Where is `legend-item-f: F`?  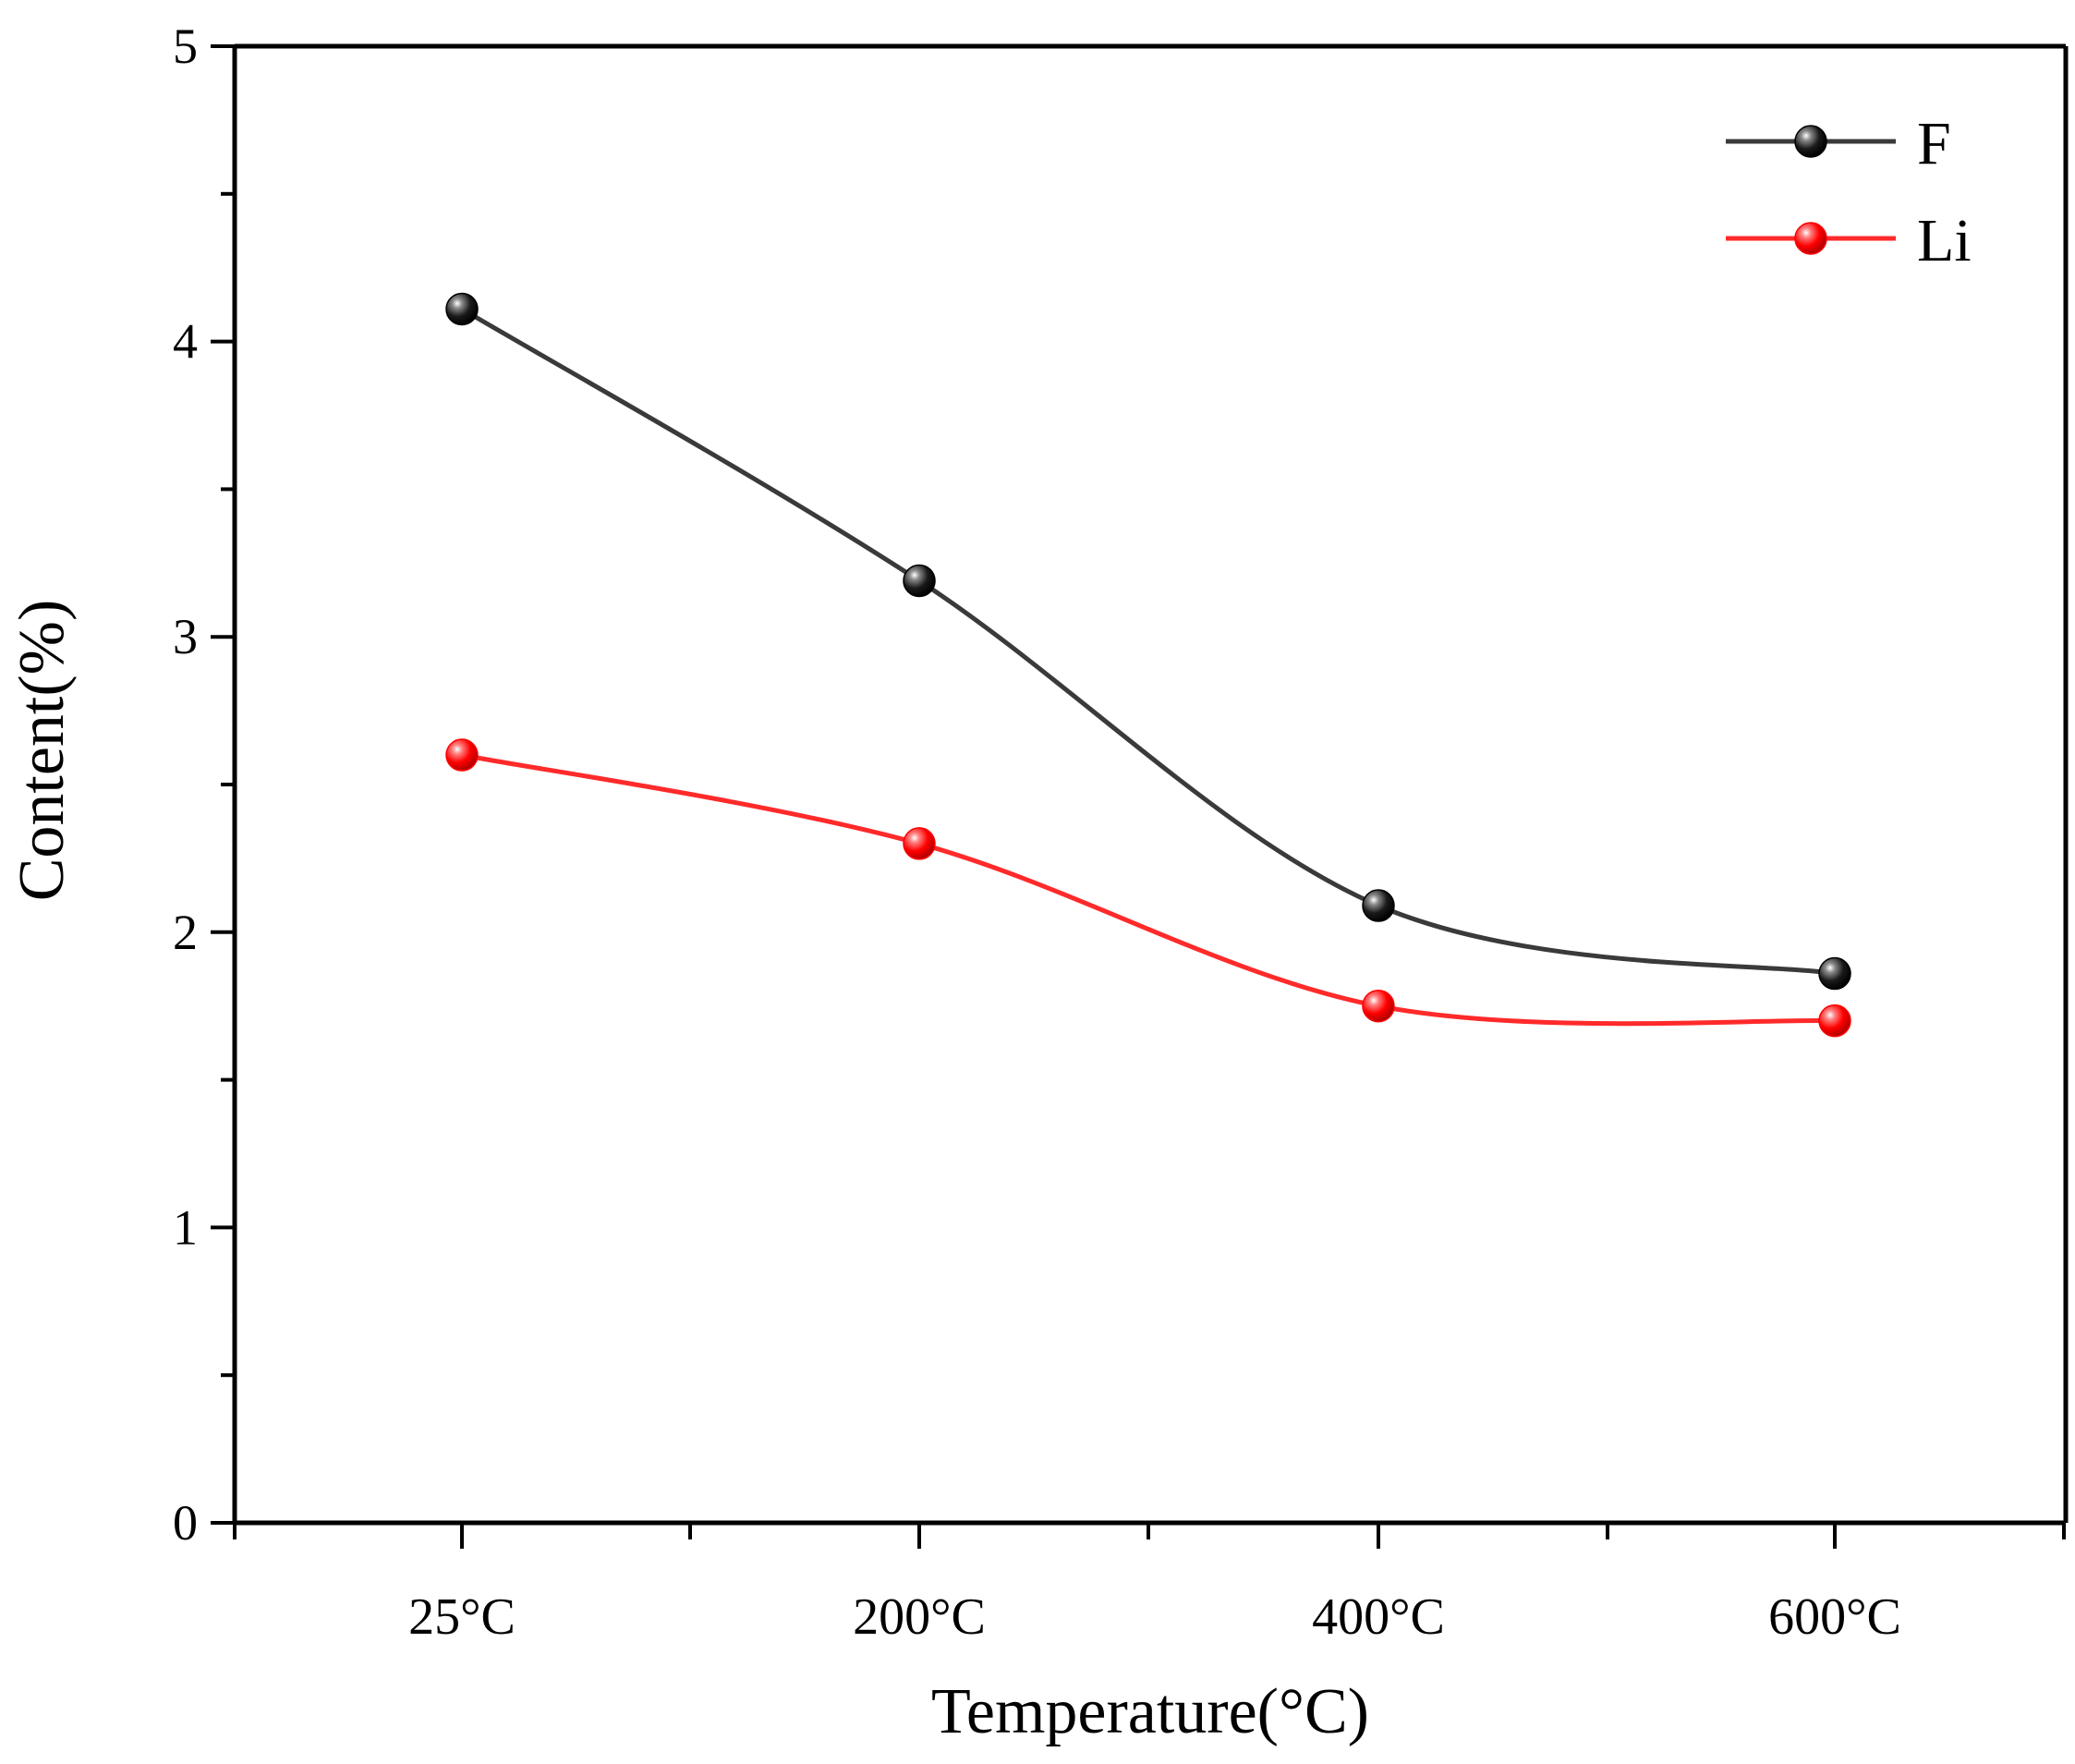
legend-item-f: F is located at coordinates (1838, 143).